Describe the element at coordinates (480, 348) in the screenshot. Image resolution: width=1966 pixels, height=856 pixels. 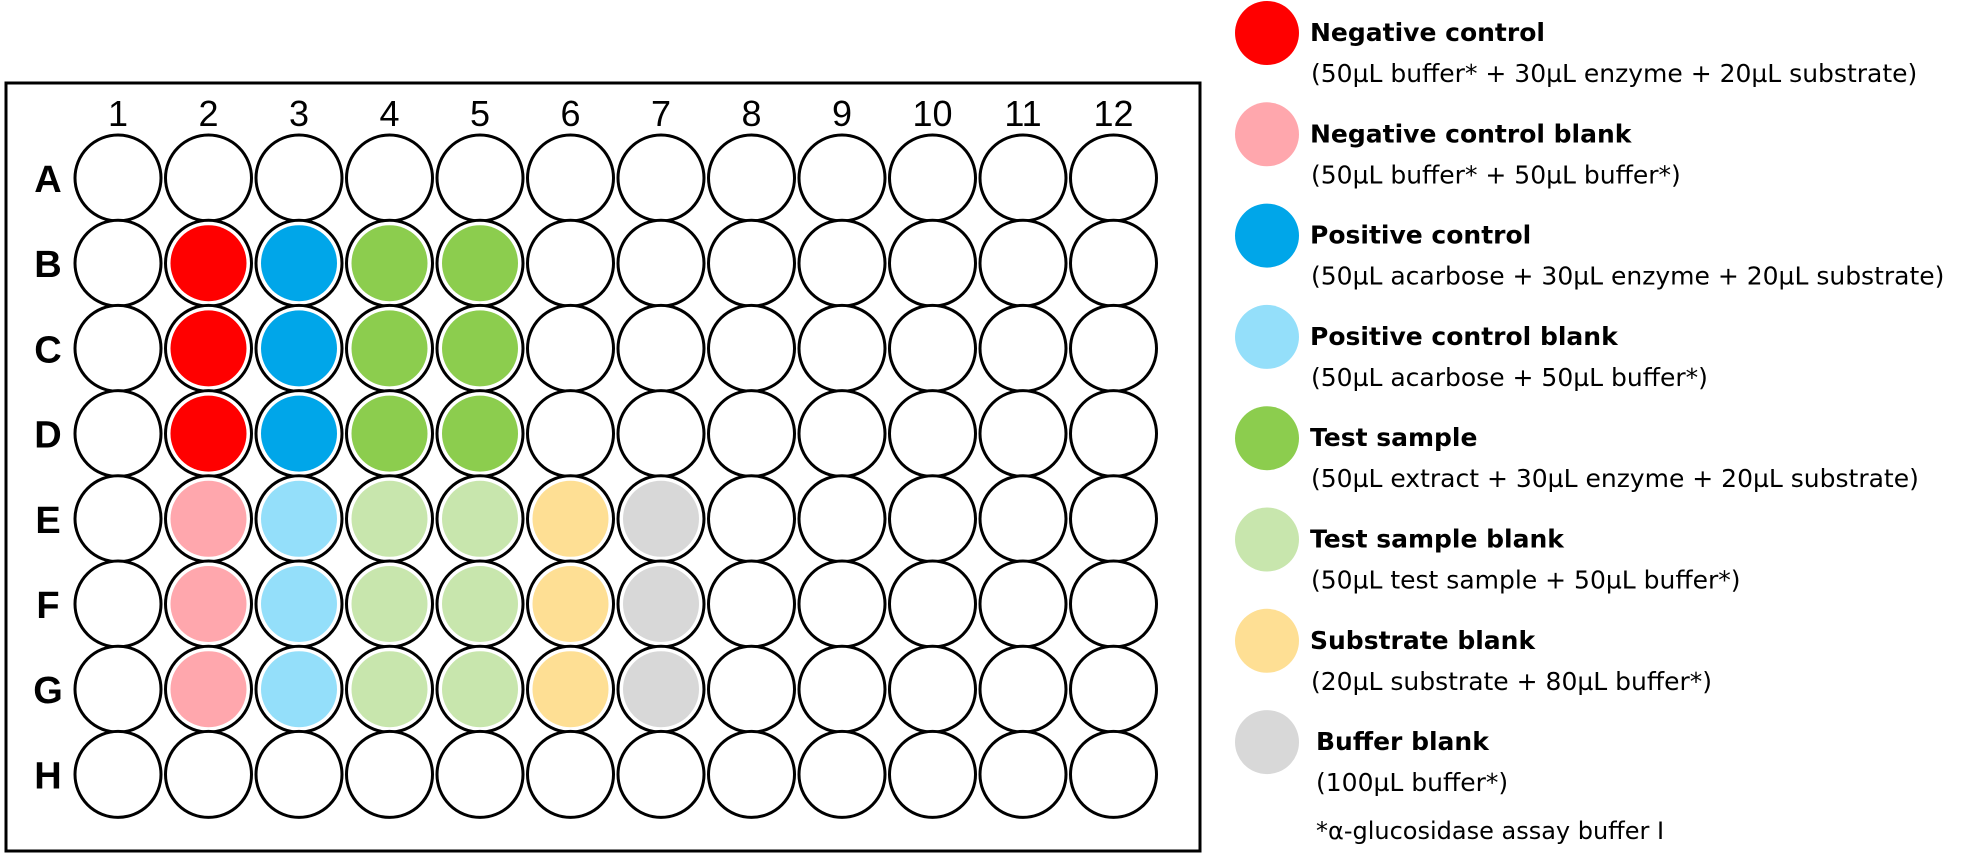
I see `well-C5-test-sample` at that location.